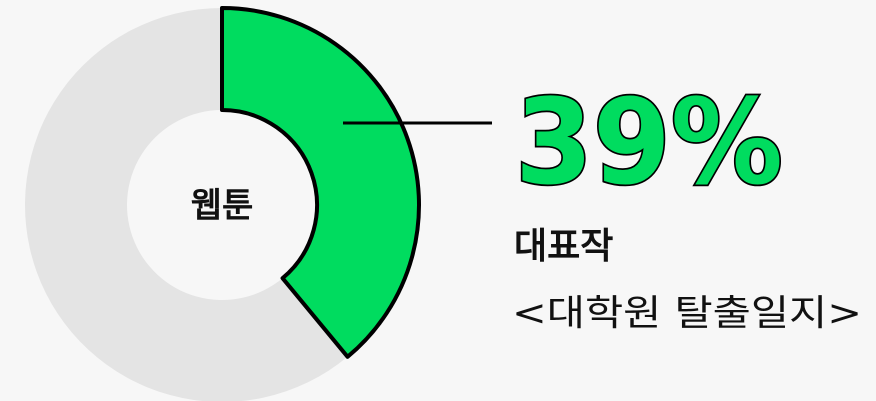 Image resolution: width=876 pixels, height=401 pixels. What do you see at coordinates (687, 313) in the screenshot?
I see `annotation-work: <대학원 탈출일지>` at bounding box center [687, 313].